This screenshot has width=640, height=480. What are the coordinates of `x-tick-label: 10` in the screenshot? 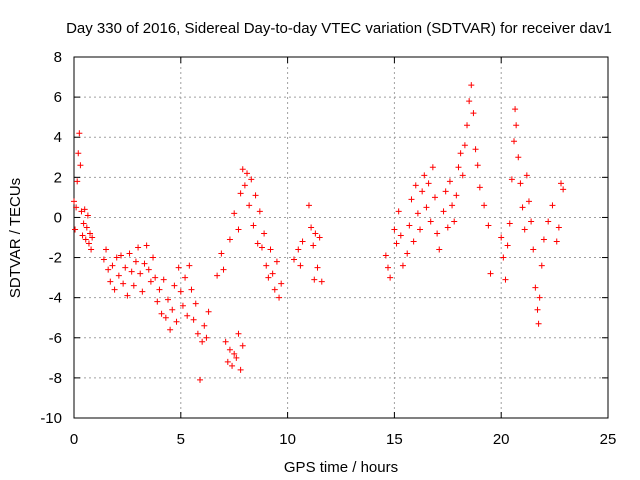 It's located at (287, 439).